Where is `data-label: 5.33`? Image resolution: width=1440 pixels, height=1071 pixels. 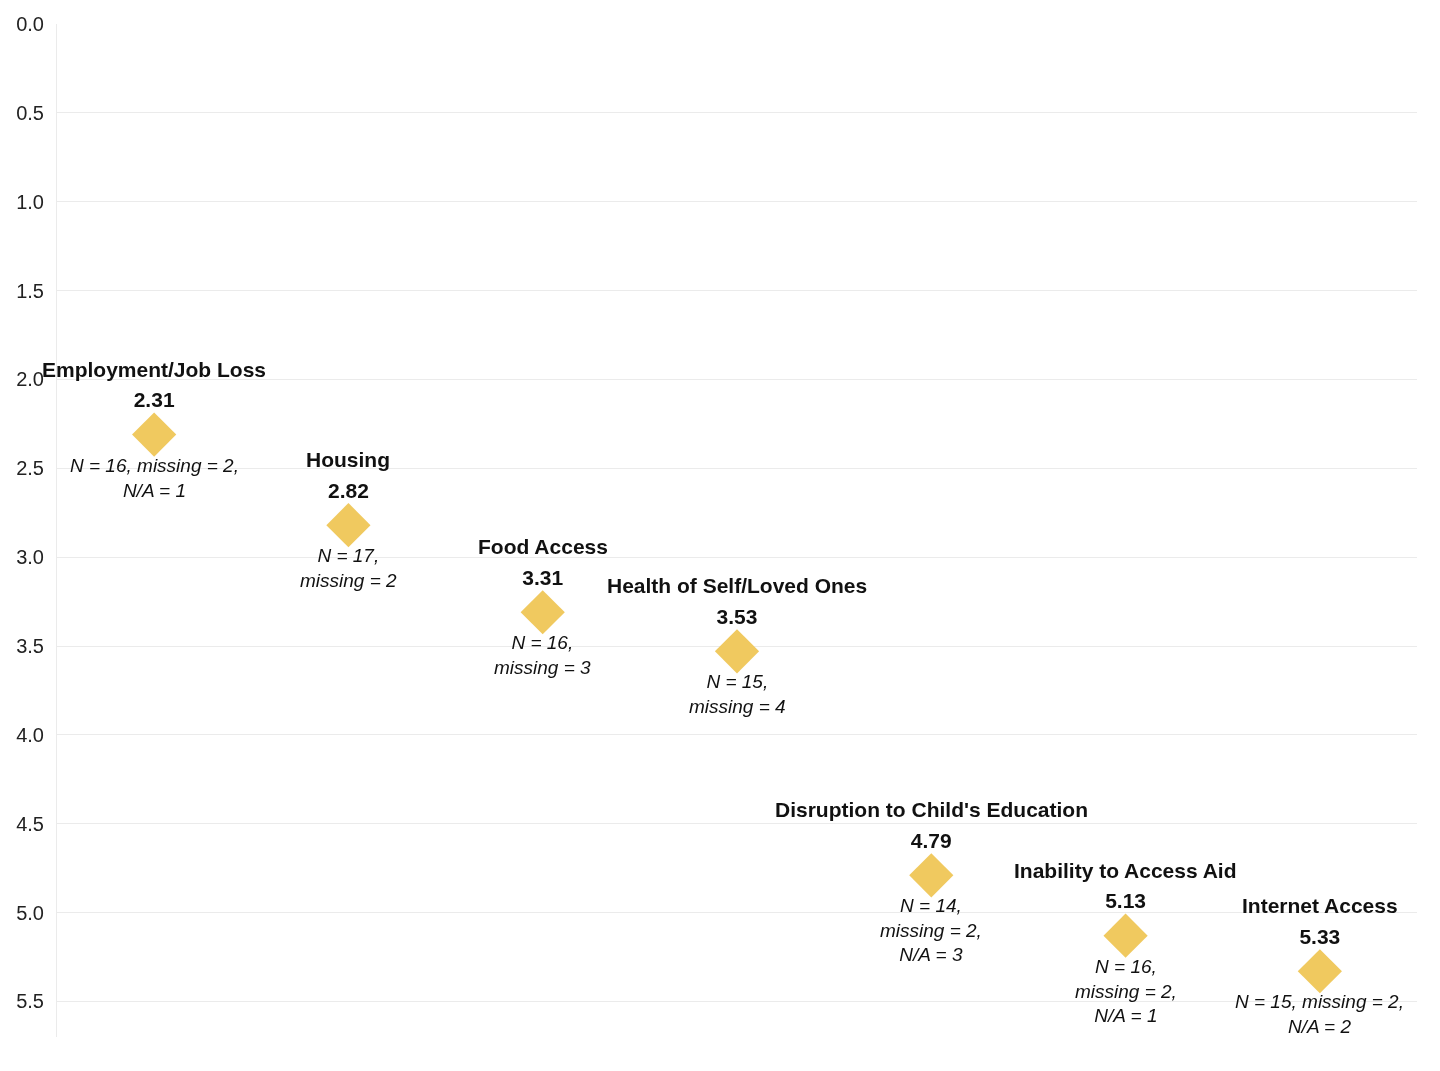 data-label: 5.33 is located at coordinates (1320, 936).